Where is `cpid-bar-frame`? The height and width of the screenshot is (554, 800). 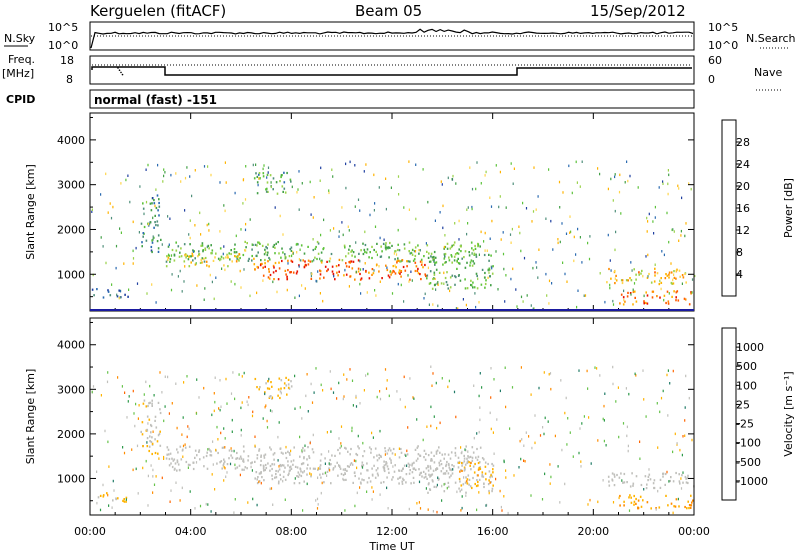 cpid-bar-frame is located at coordinates (392, 99).